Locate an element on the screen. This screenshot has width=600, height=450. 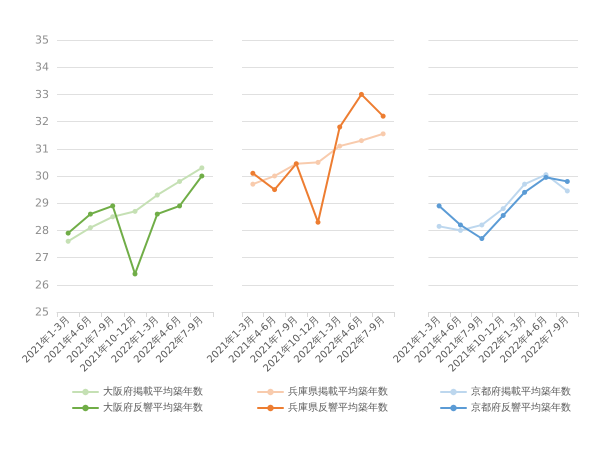
legend-label: 大阪府掲載平均築年数 is located at coordinates (153, 392).